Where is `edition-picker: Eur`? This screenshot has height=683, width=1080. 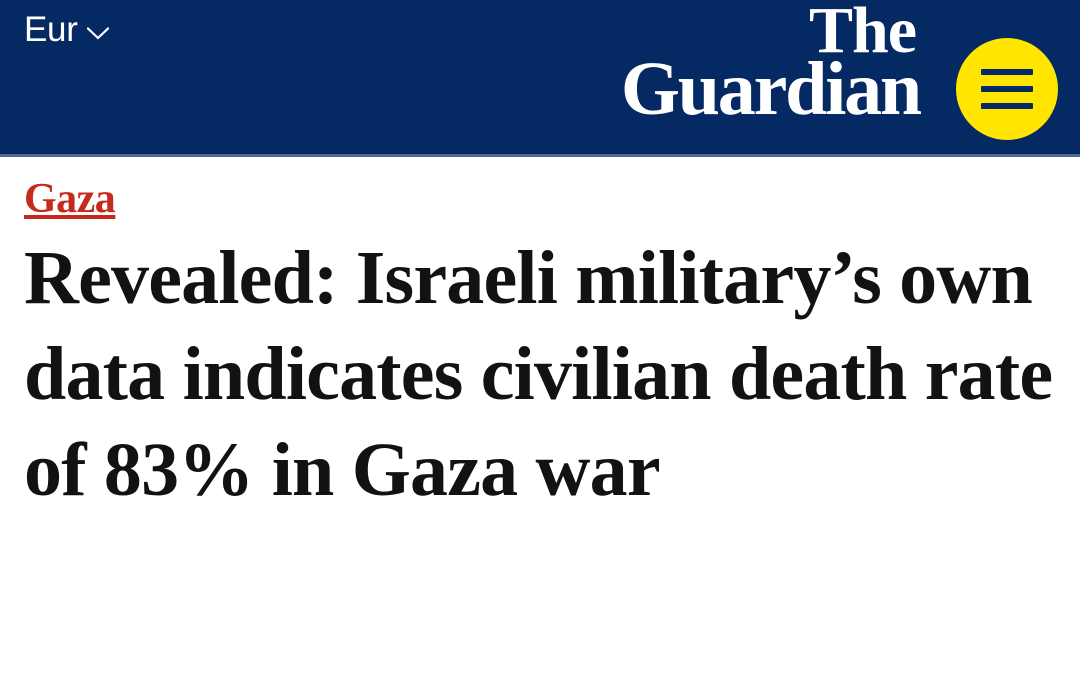 edition-picker: Eur is located at coordinates (67, 29).